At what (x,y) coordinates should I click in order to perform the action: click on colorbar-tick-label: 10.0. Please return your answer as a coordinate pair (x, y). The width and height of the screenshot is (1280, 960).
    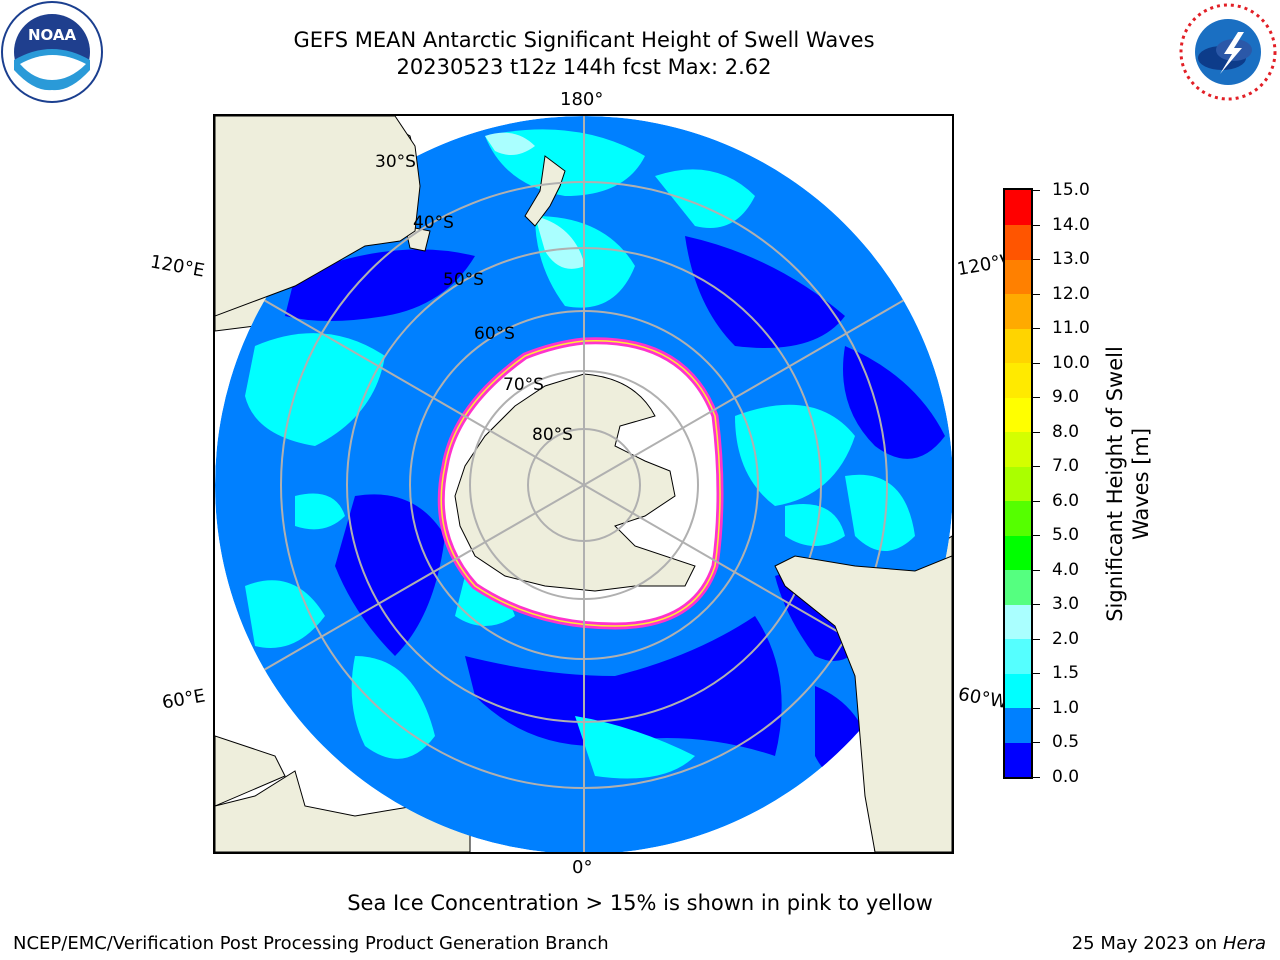
    Looking at the image, I should click on (1071, 363).